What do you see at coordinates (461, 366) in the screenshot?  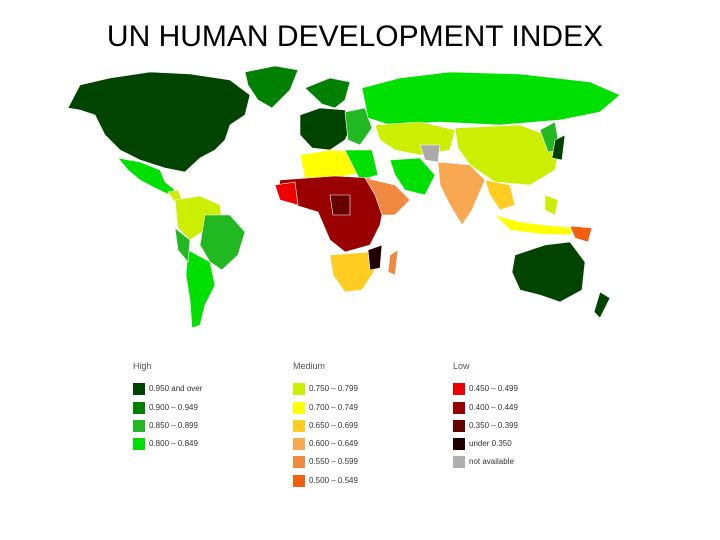 I see `legend-heading: Low` at bounding box center [461, 366].